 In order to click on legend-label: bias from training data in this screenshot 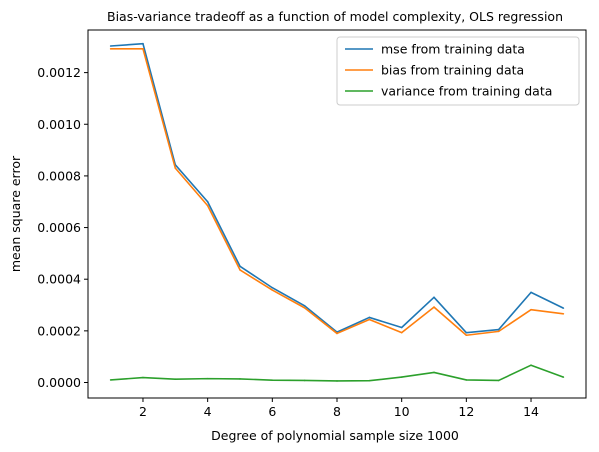, I will do `click(452, 70)`.